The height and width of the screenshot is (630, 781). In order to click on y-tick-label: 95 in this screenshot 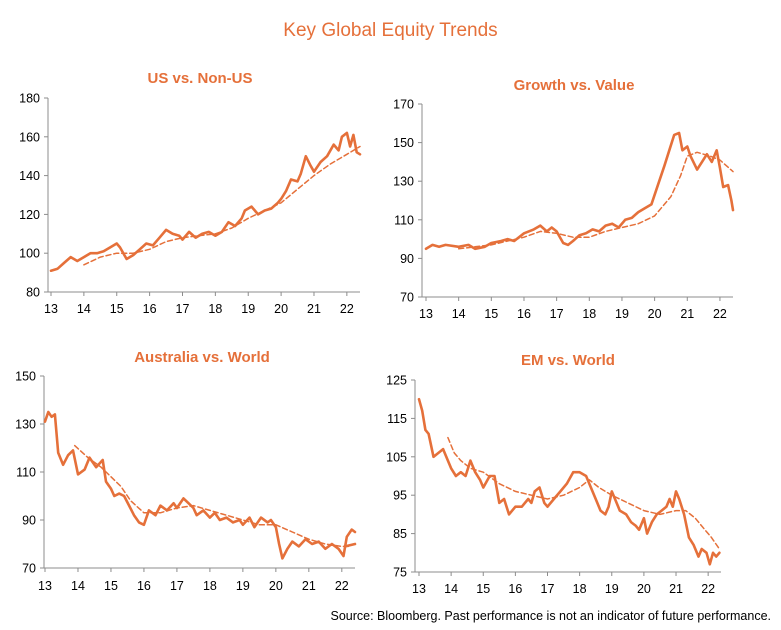, I will do `click(400, 496)`.